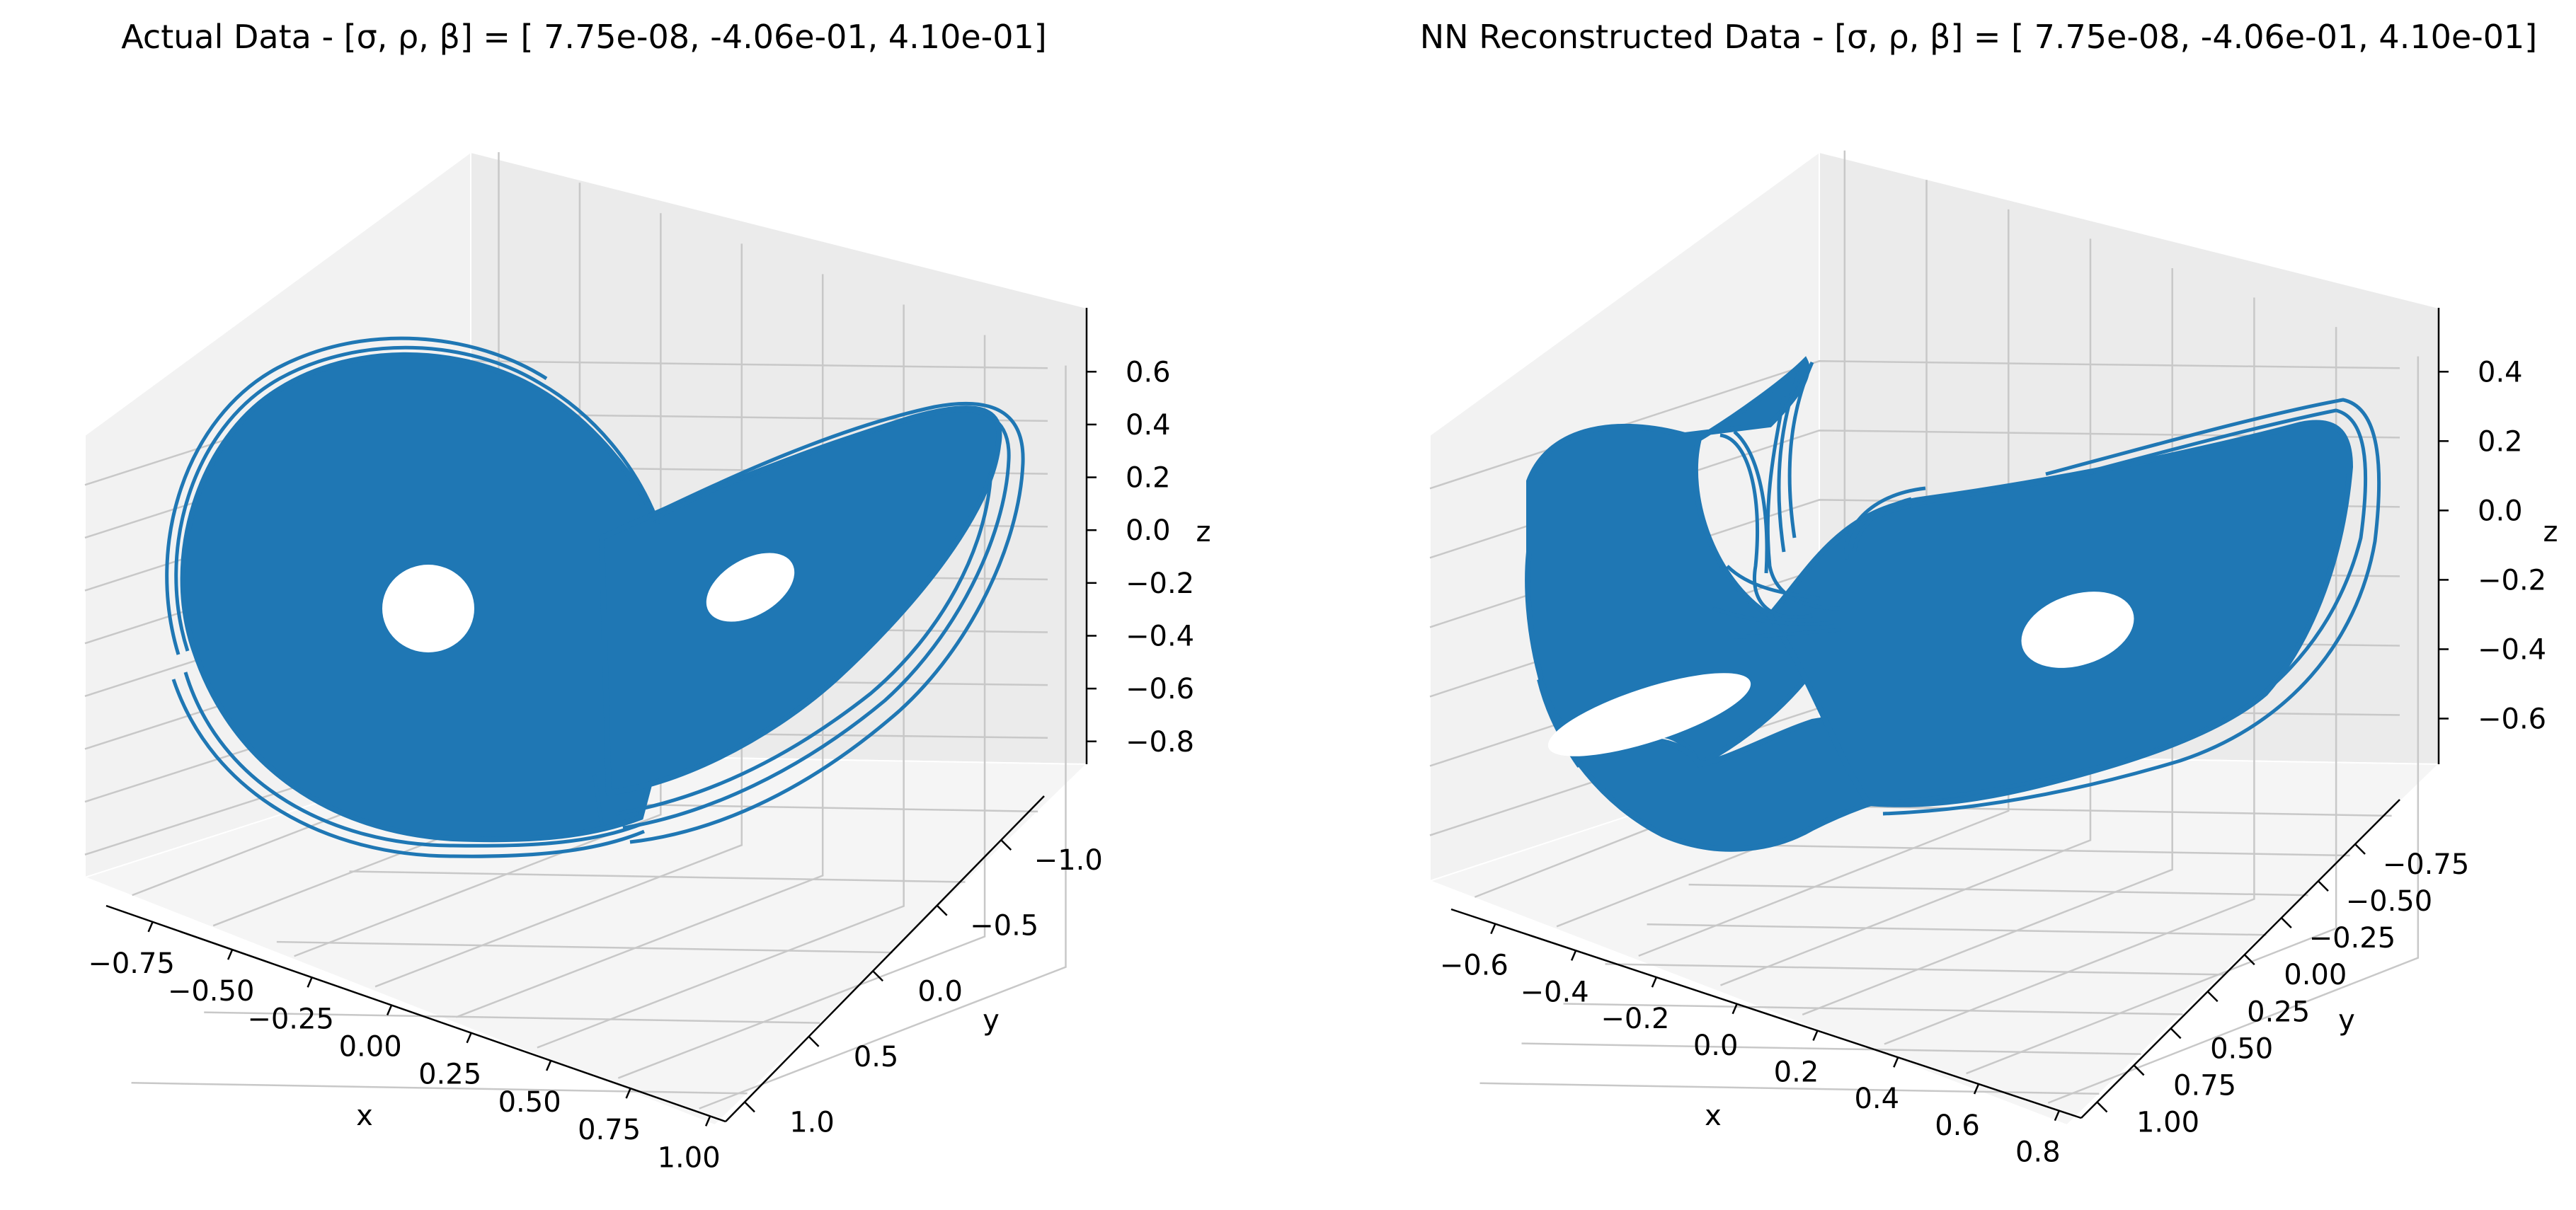 This screenshot has height=1210, width=2576. What do you see at coordinates (1649, 714) in the screenshot?
I see `attractor-left-eye` at bounding box center [1649, 714].